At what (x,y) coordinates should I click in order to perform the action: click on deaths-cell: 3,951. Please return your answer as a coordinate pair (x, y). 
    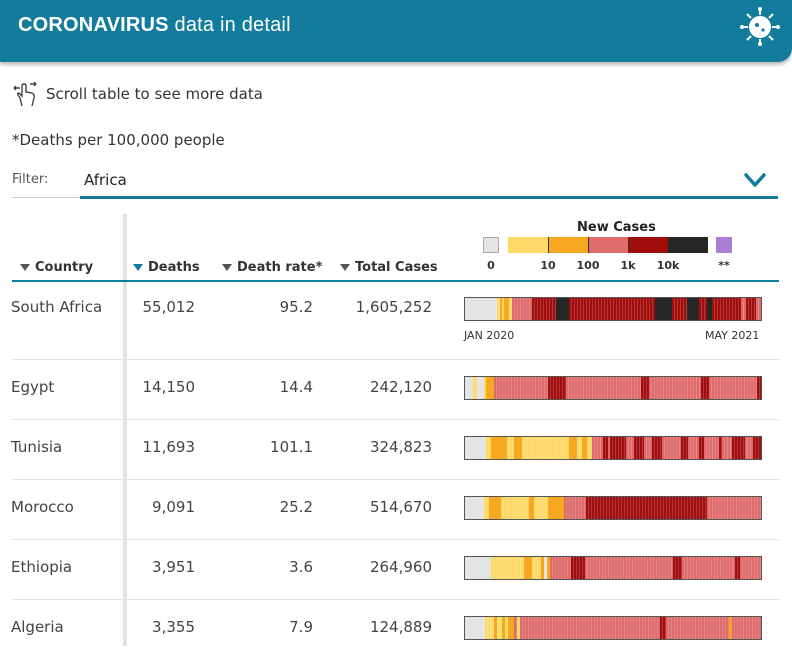
    Looking at the image, I should click on (173, 567).